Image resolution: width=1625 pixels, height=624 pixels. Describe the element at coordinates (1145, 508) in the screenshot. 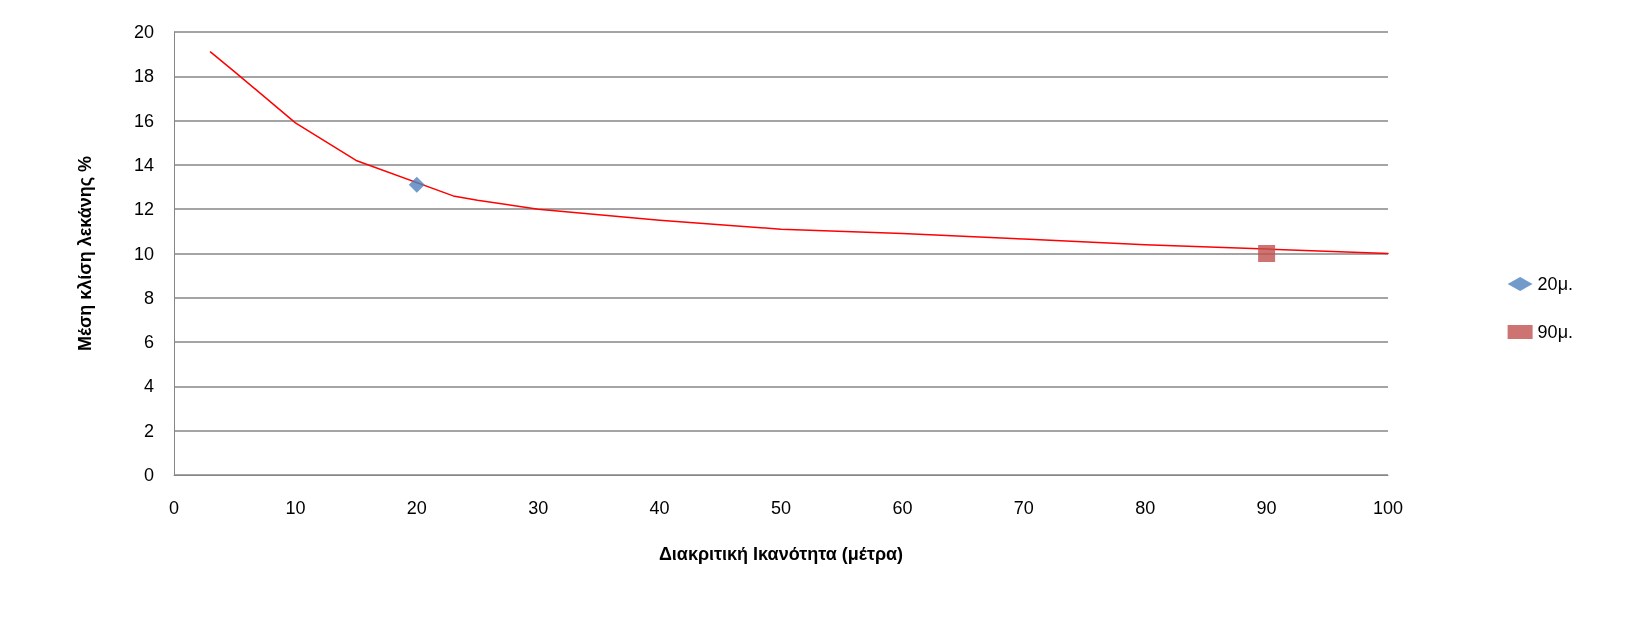

I see `x-tick-label: 80` at that location.